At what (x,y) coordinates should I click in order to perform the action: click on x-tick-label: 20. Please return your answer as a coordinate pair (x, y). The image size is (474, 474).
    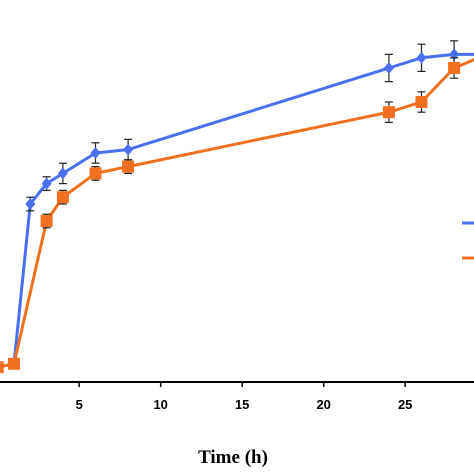
    Looking at the image, I should click on (323, 404).